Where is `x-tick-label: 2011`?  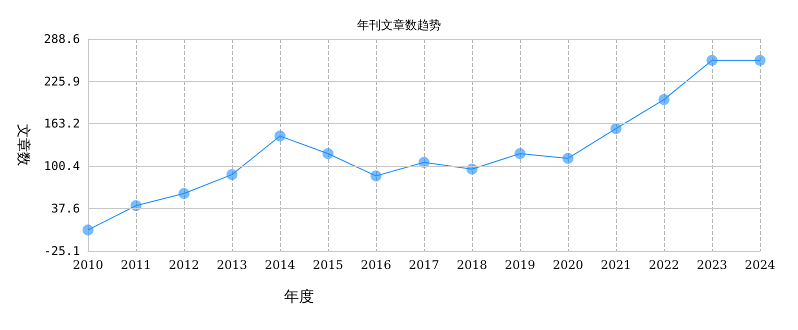 x-tick-label: 2011 is located at coordinates (136, 265).